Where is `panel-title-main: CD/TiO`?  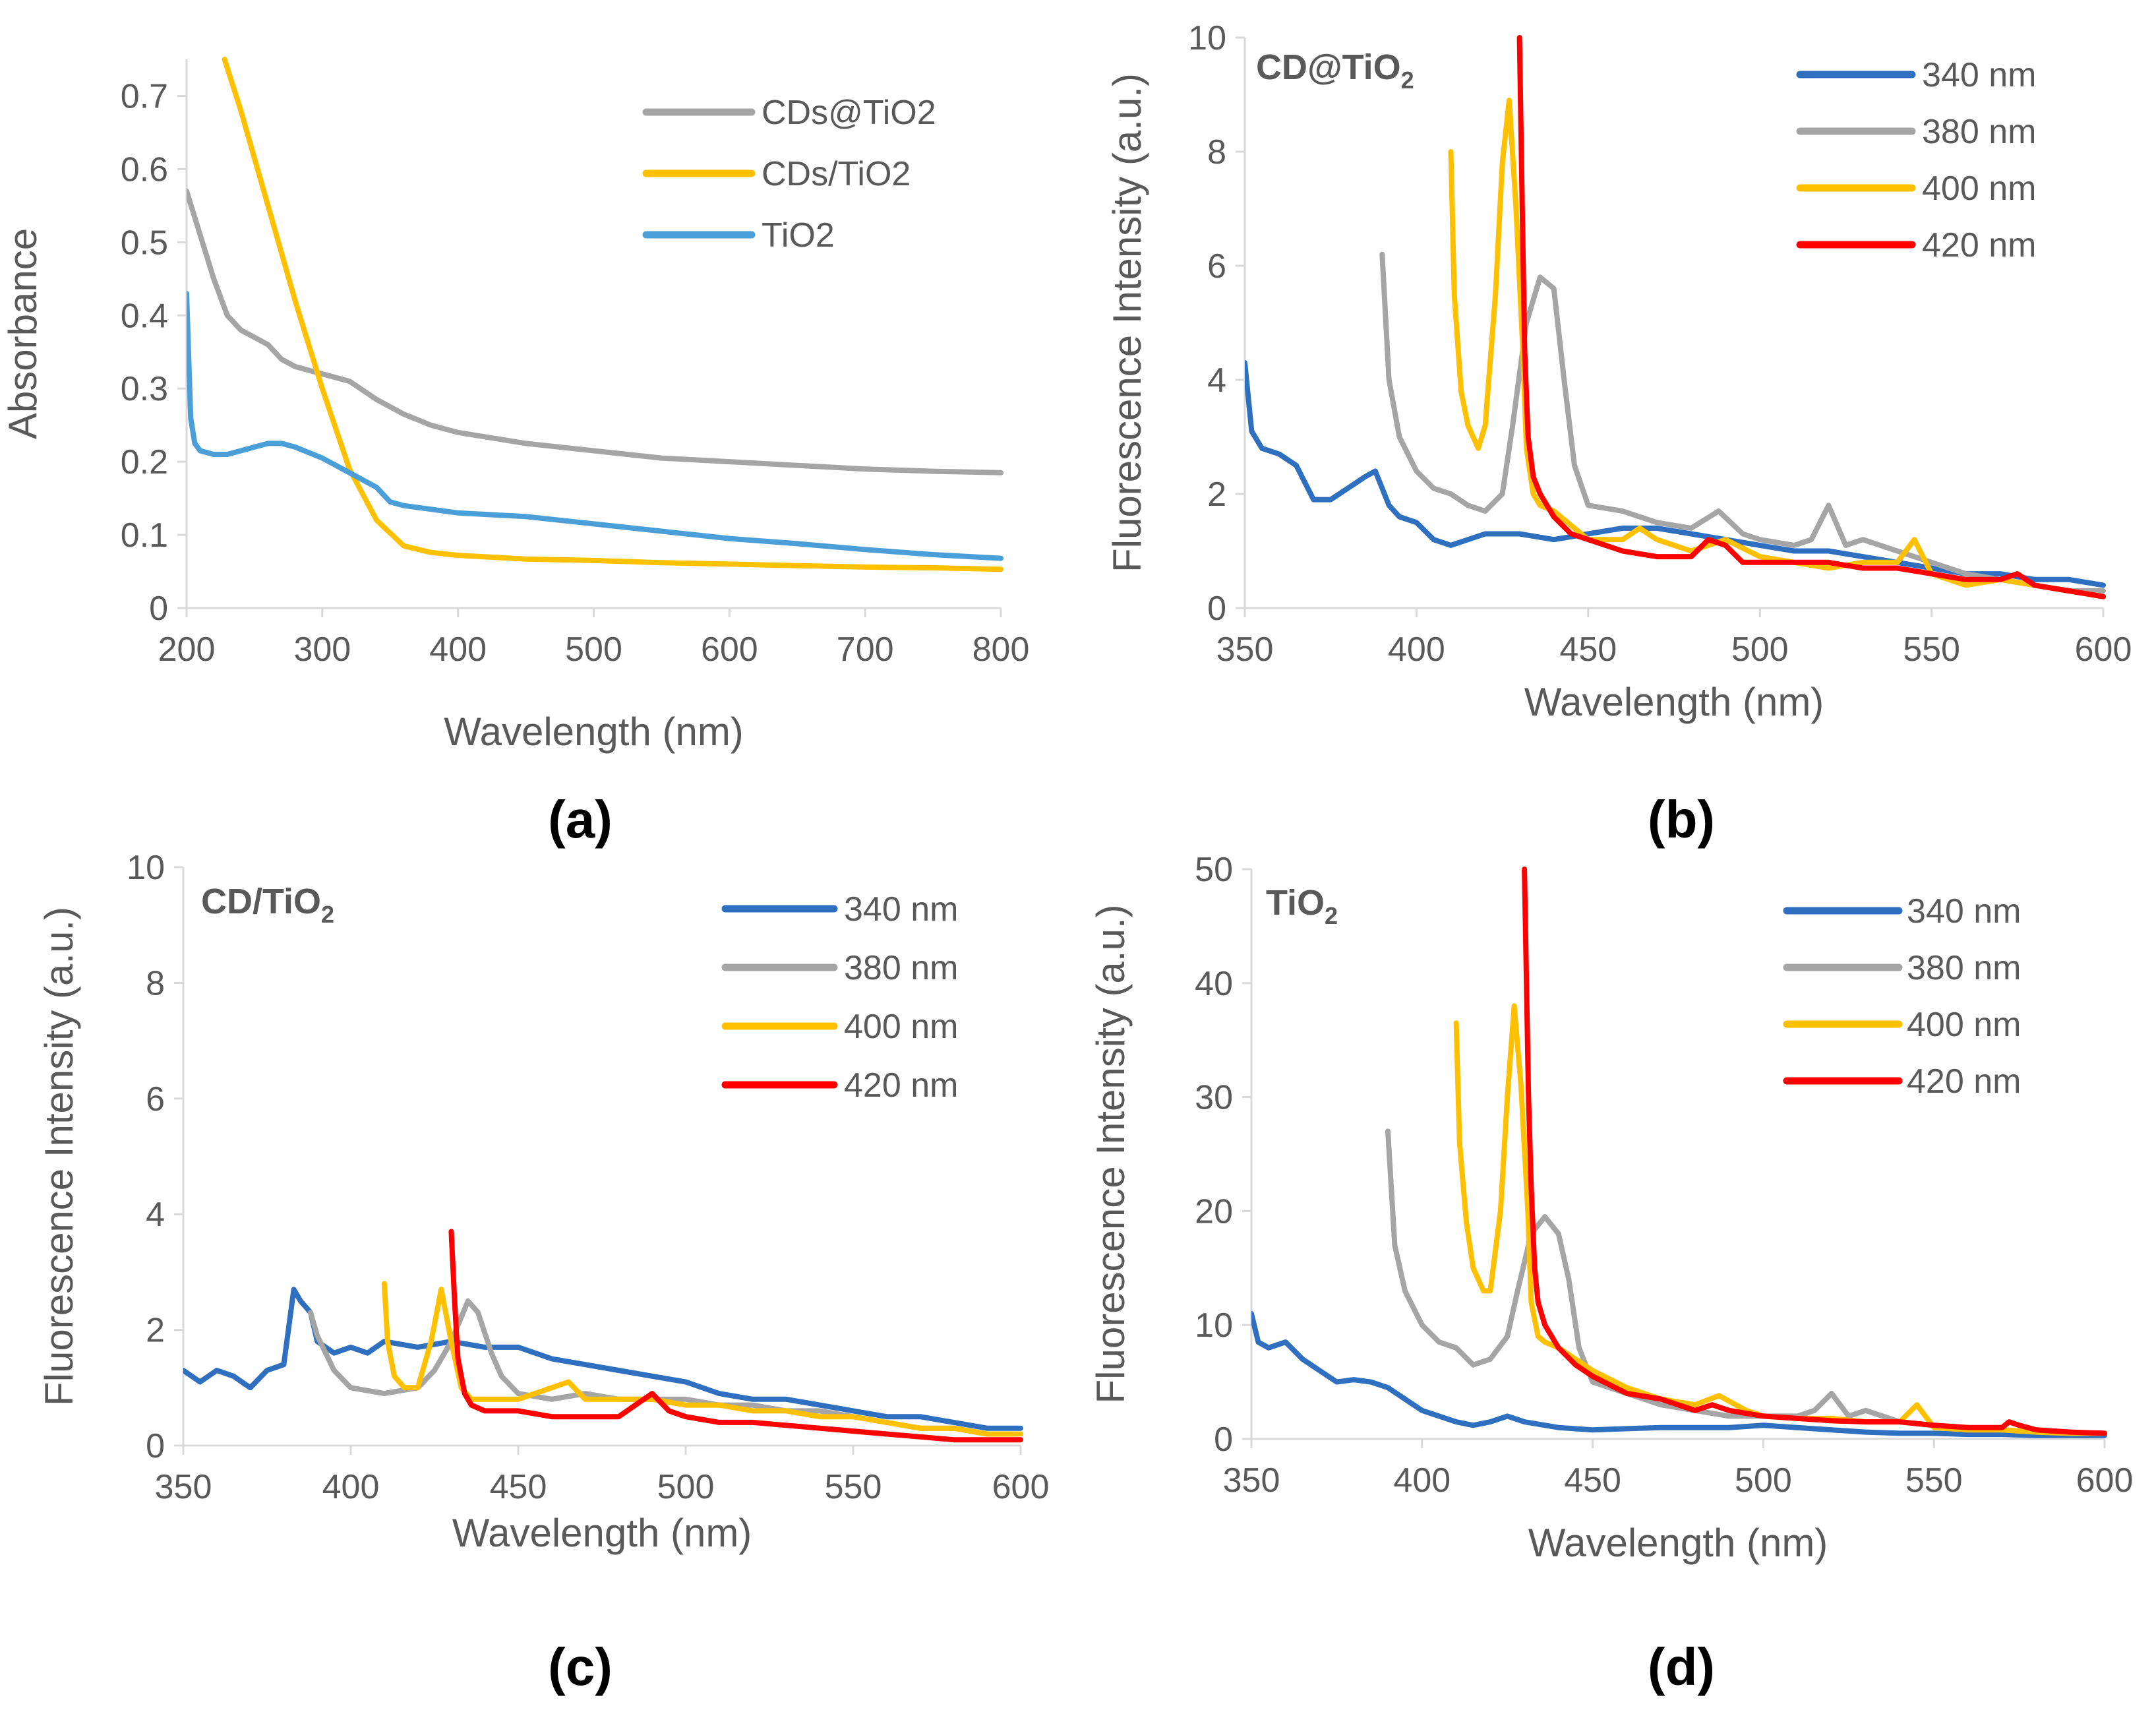
panel-title-main: CD/TiO is located at coordinates (261, 901).